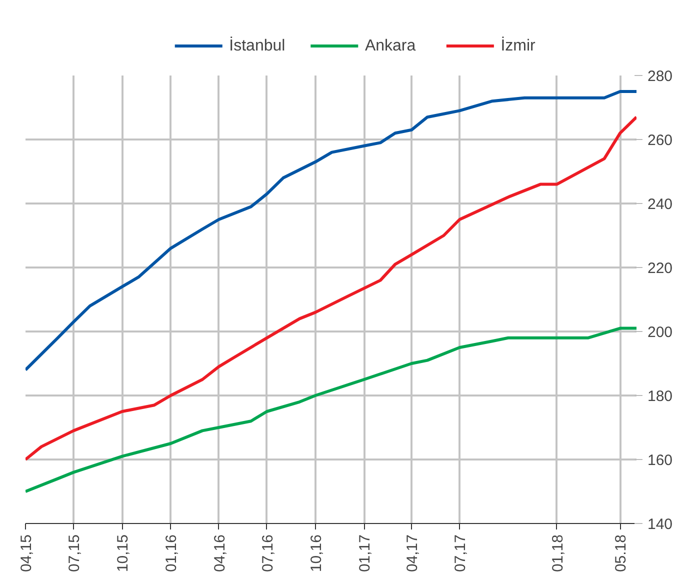  Describe the element at coordinates (219, 553) in the screenshot. I see `x-tick-label: 04,16` at that location.